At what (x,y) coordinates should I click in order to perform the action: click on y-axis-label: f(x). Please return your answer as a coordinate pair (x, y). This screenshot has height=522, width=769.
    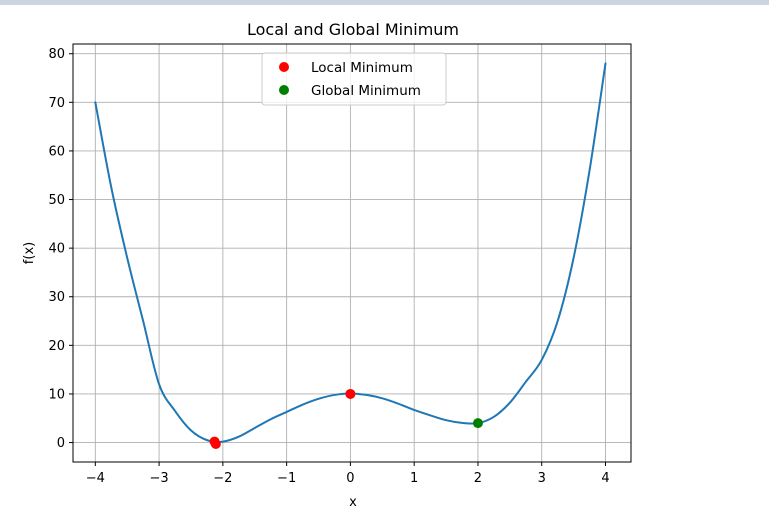
    Looking at the image, I should click on (29, 253).